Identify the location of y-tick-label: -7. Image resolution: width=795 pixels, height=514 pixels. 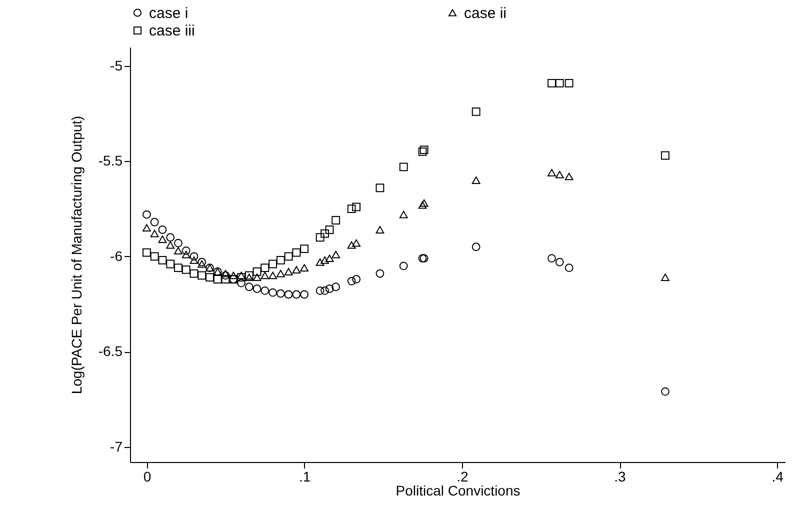
(116, 446).